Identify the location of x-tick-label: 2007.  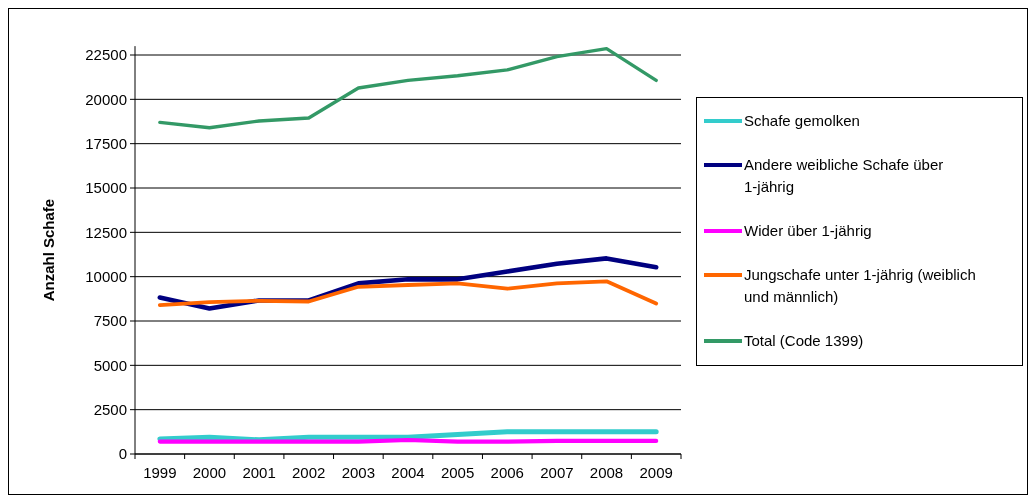
(557, 472).